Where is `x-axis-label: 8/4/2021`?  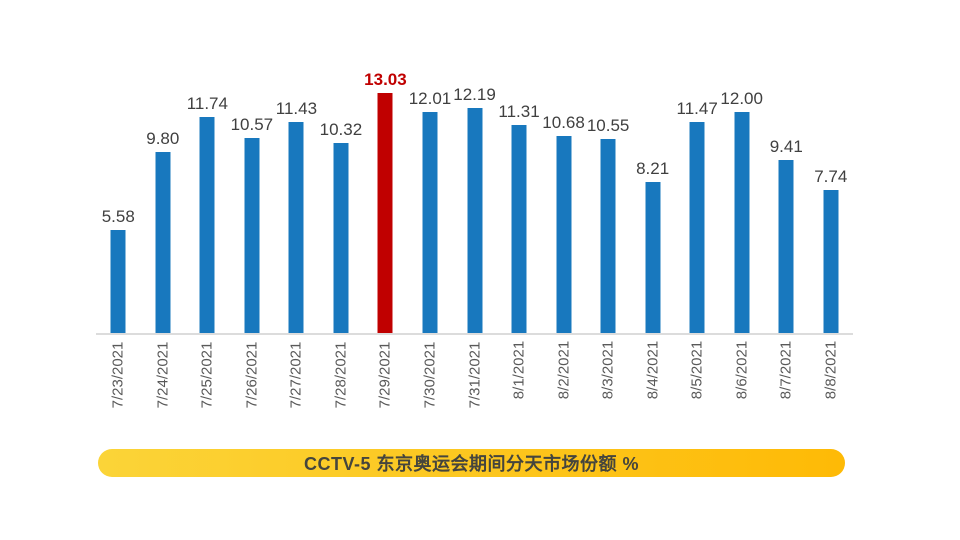 x-axis-label: 8/4/2021 is located at coordinates (653, 370).